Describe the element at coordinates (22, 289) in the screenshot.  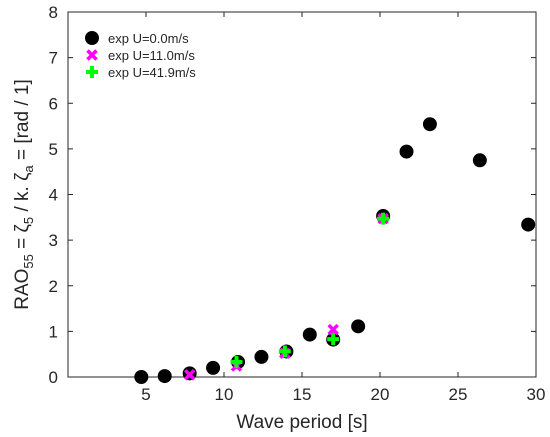
I see `y-label-rao: RAO` at that location.